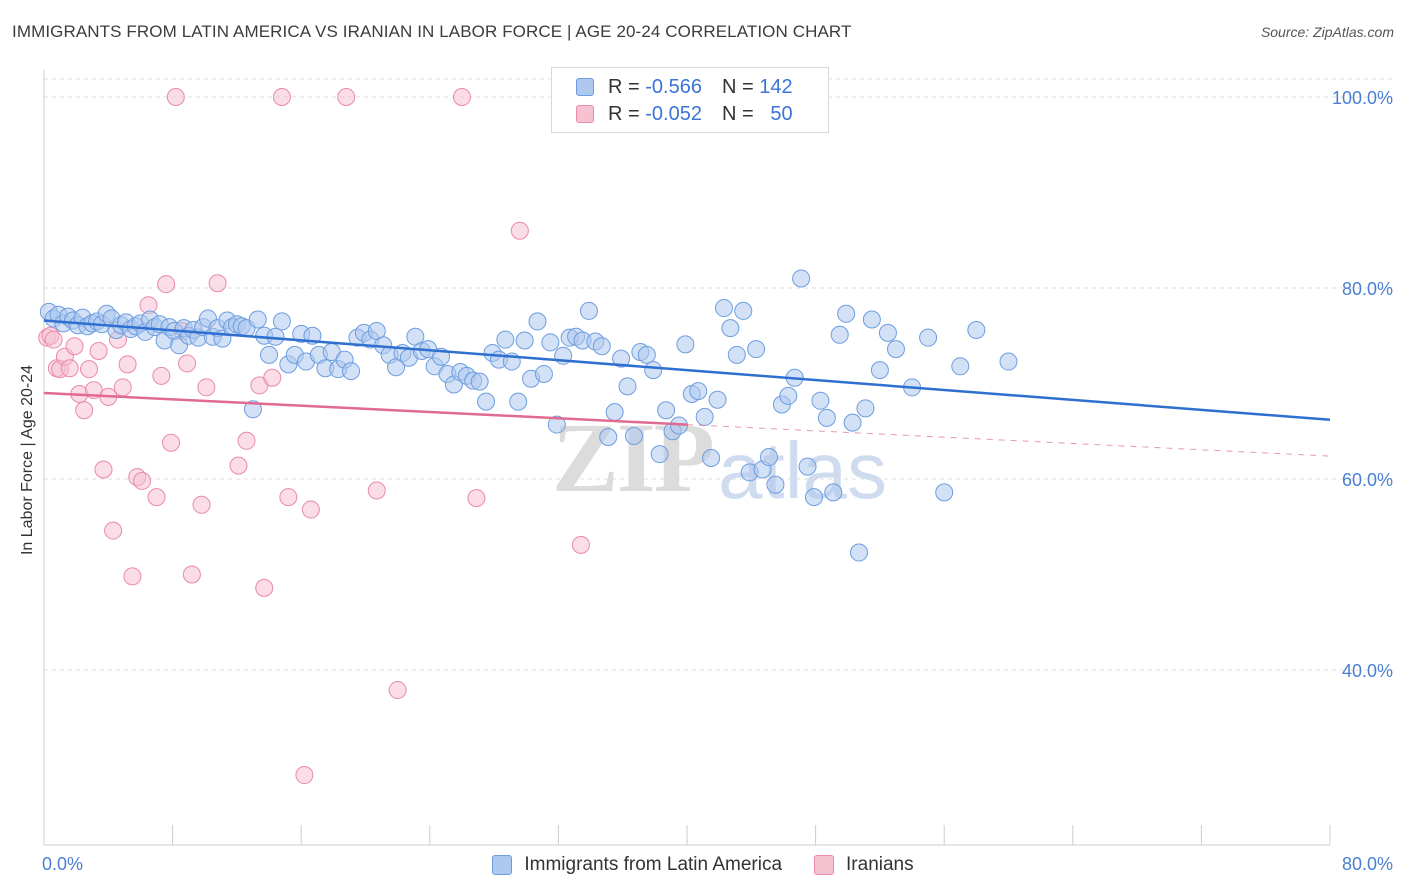 This screenshot has height=892, width=1406. Describe the element at coordinates (653, 864) in the screenshot. I see `legend-item-latin-america-label: Immigrants from Latin America` at that location.